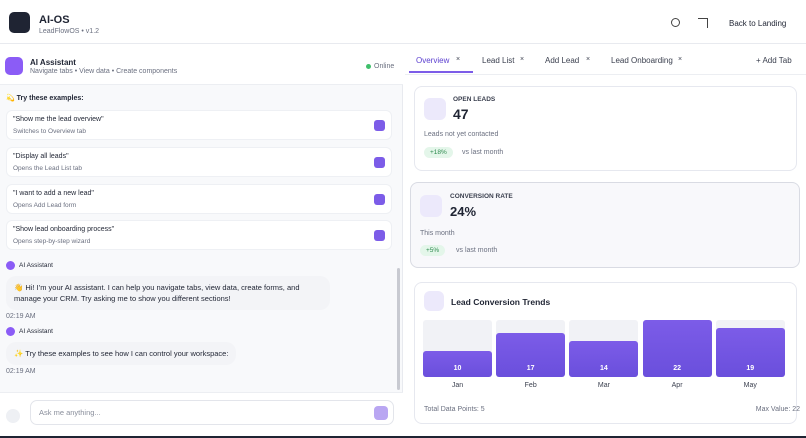 The width and height of the screenshot is (806, 438). What do you see at coordinates (14, 66) in the screenshot?
I see `assistant-icon` at bounding box center [14, 66].